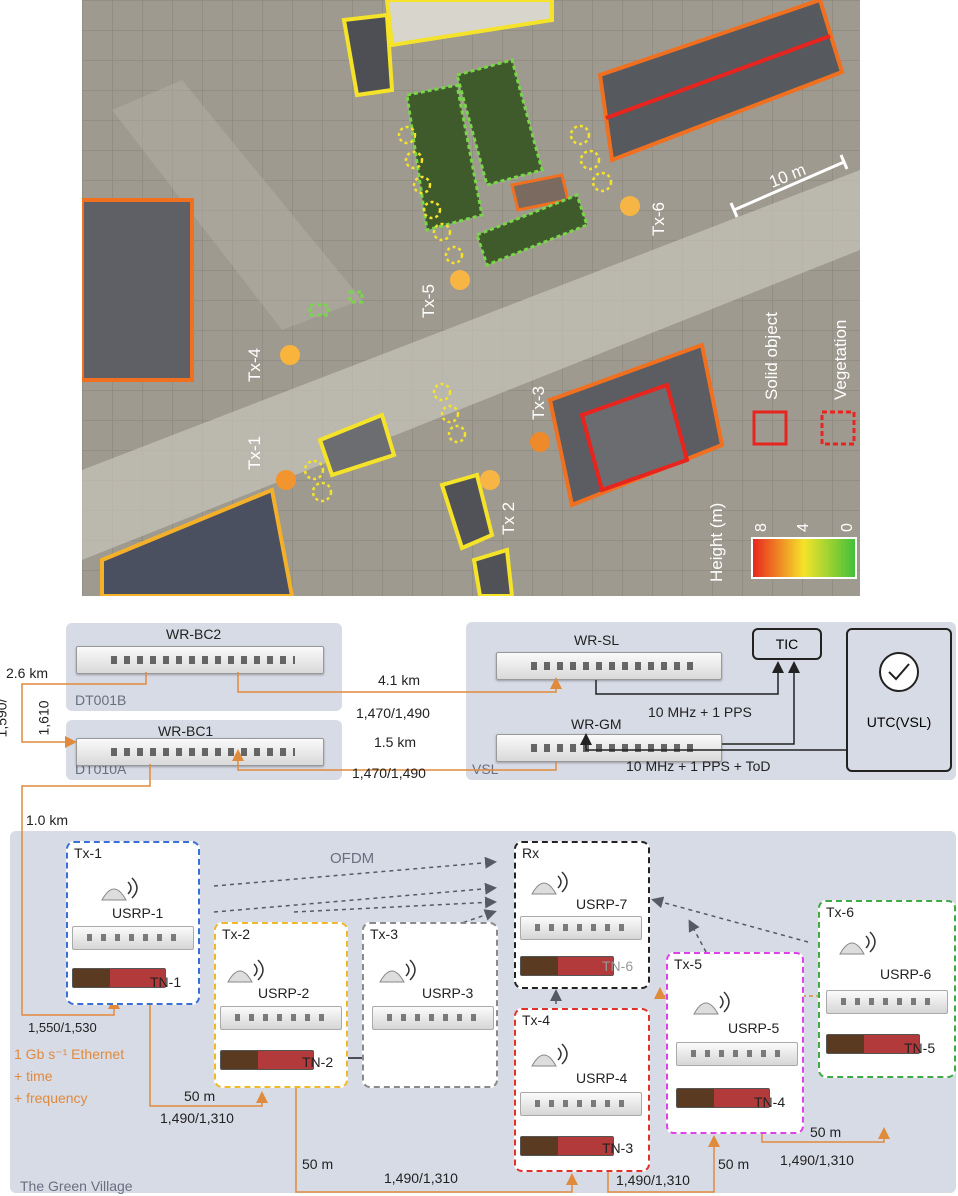  Describe the element at coordinates (567, 1146) in the screenshot. I see `tx4-timing-node` at that location.